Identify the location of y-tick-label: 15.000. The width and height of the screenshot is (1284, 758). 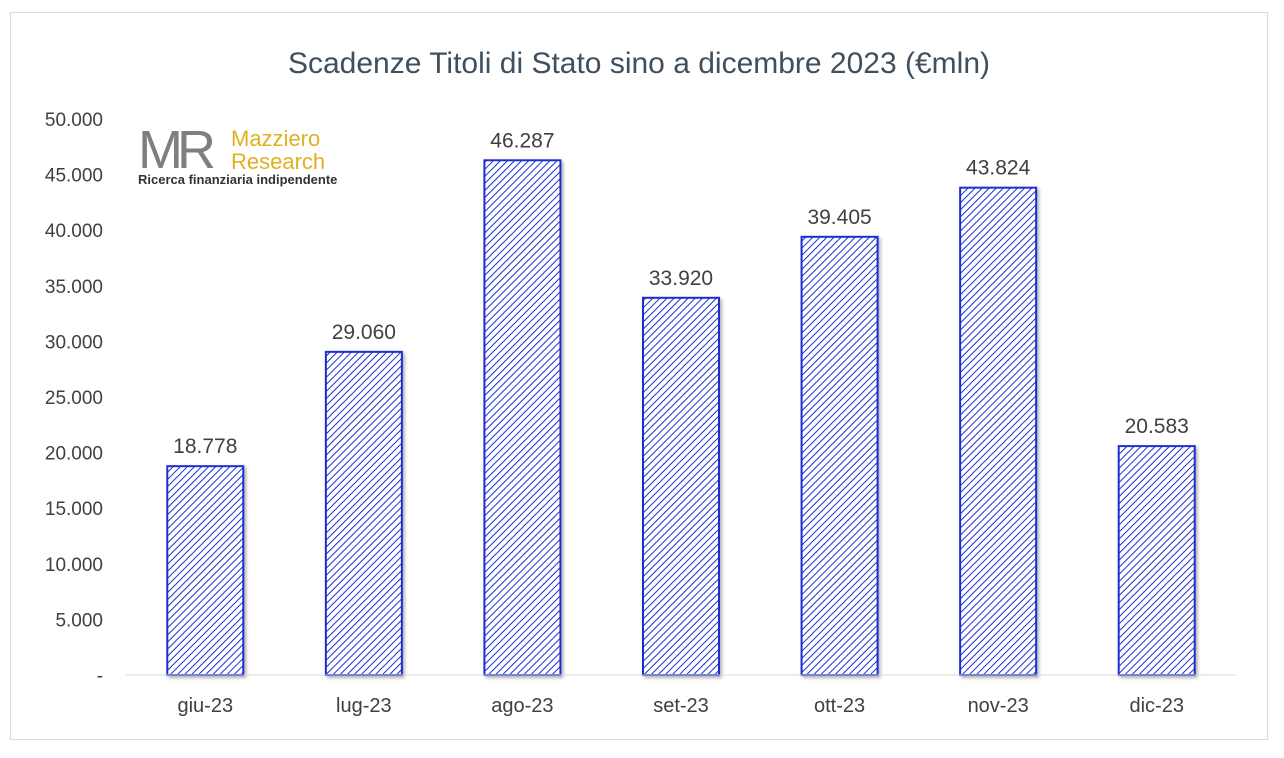
(74, 509).